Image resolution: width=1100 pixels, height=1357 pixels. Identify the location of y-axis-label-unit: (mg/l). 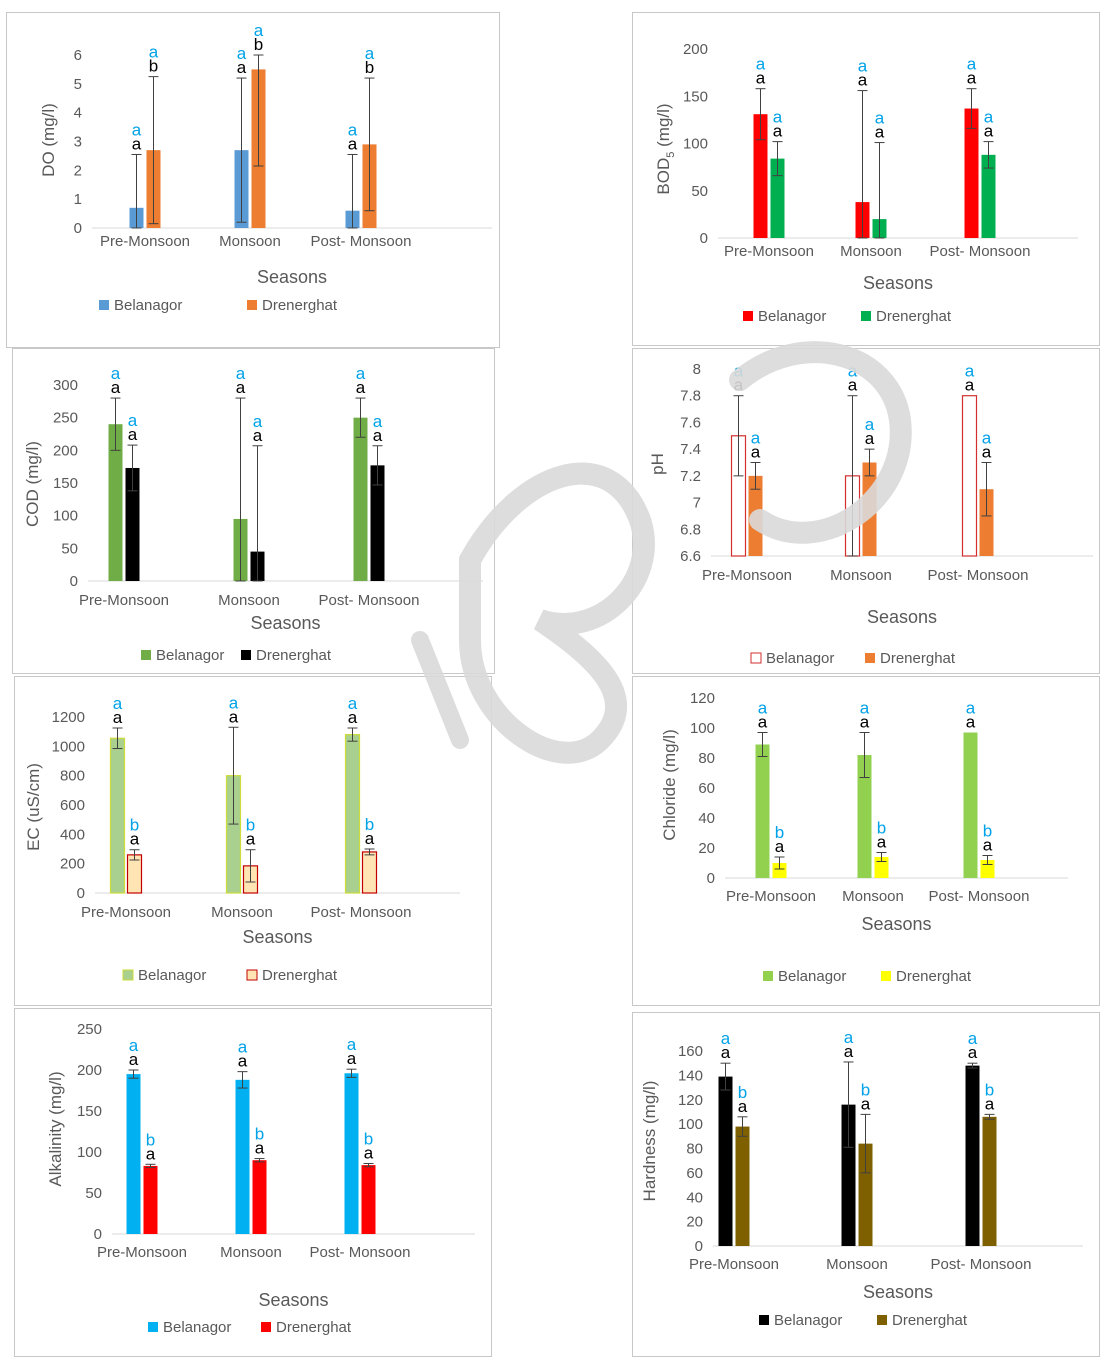
(663, 127).